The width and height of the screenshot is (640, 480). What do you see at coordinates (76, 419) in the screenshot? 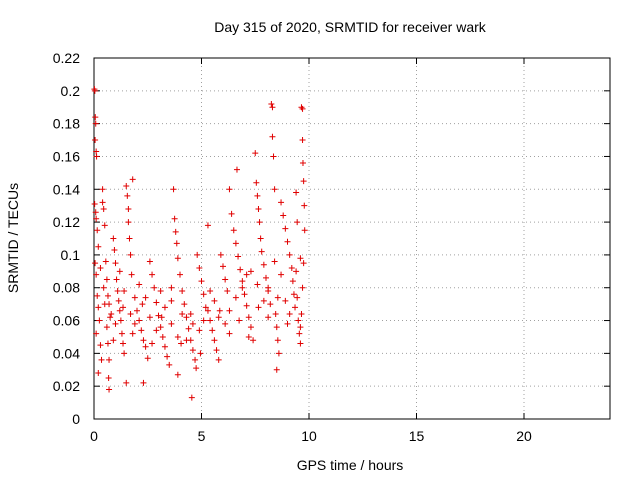
I see `y-tick-label: 0` at bounding box center [76, 419].